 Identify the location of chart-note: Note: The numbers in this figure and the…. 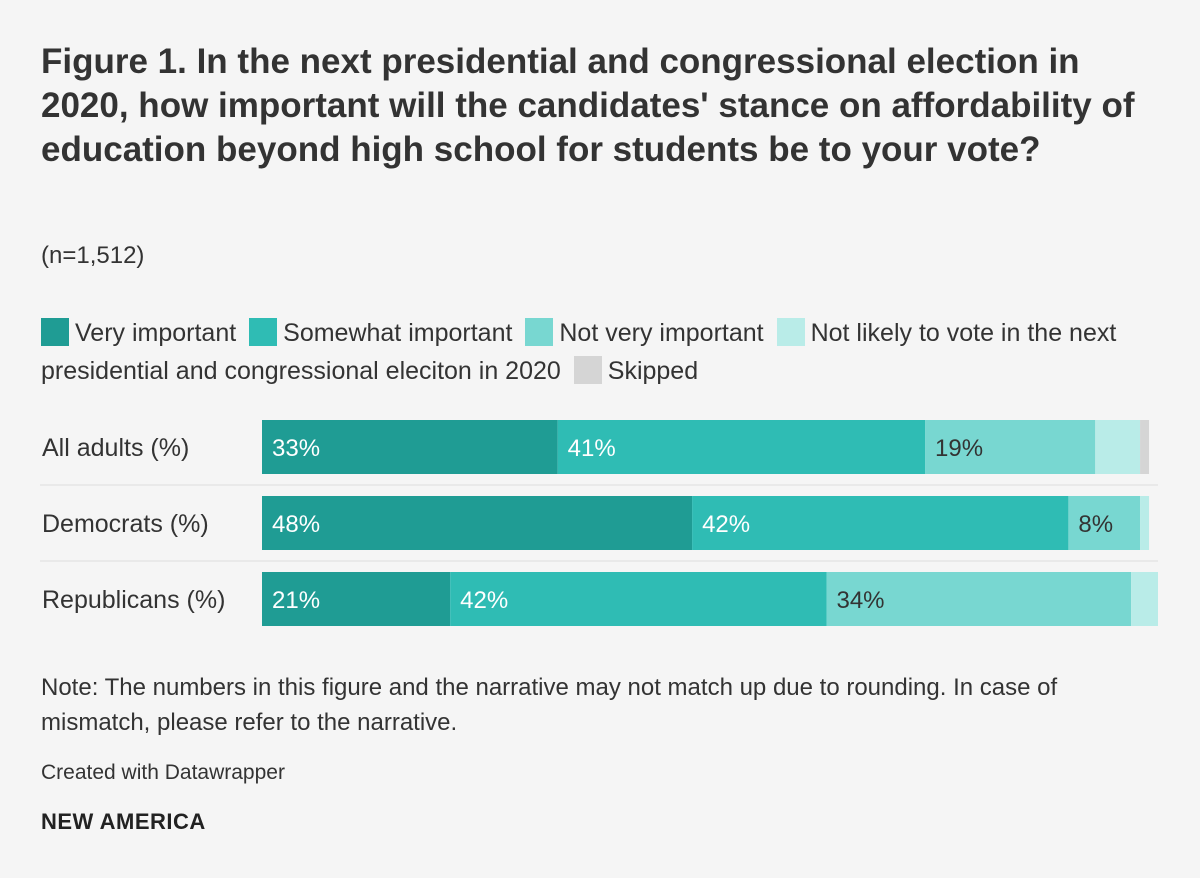
(549, 705).